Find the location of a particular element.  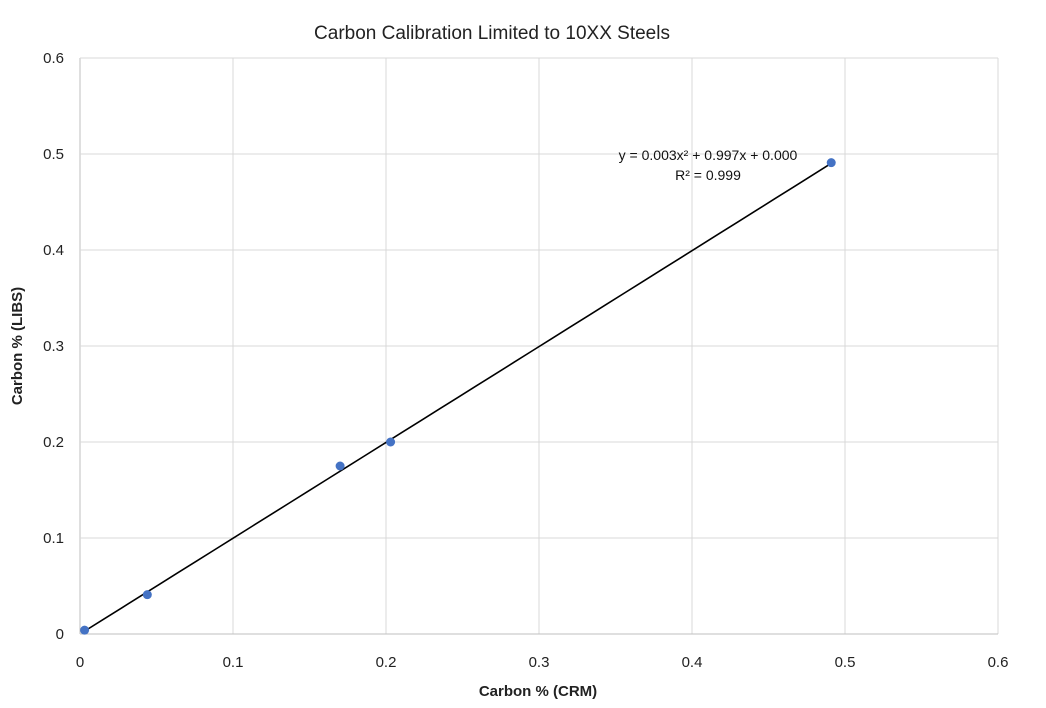

x-tick-label: 0.5 is located at coordinates (845, 662).